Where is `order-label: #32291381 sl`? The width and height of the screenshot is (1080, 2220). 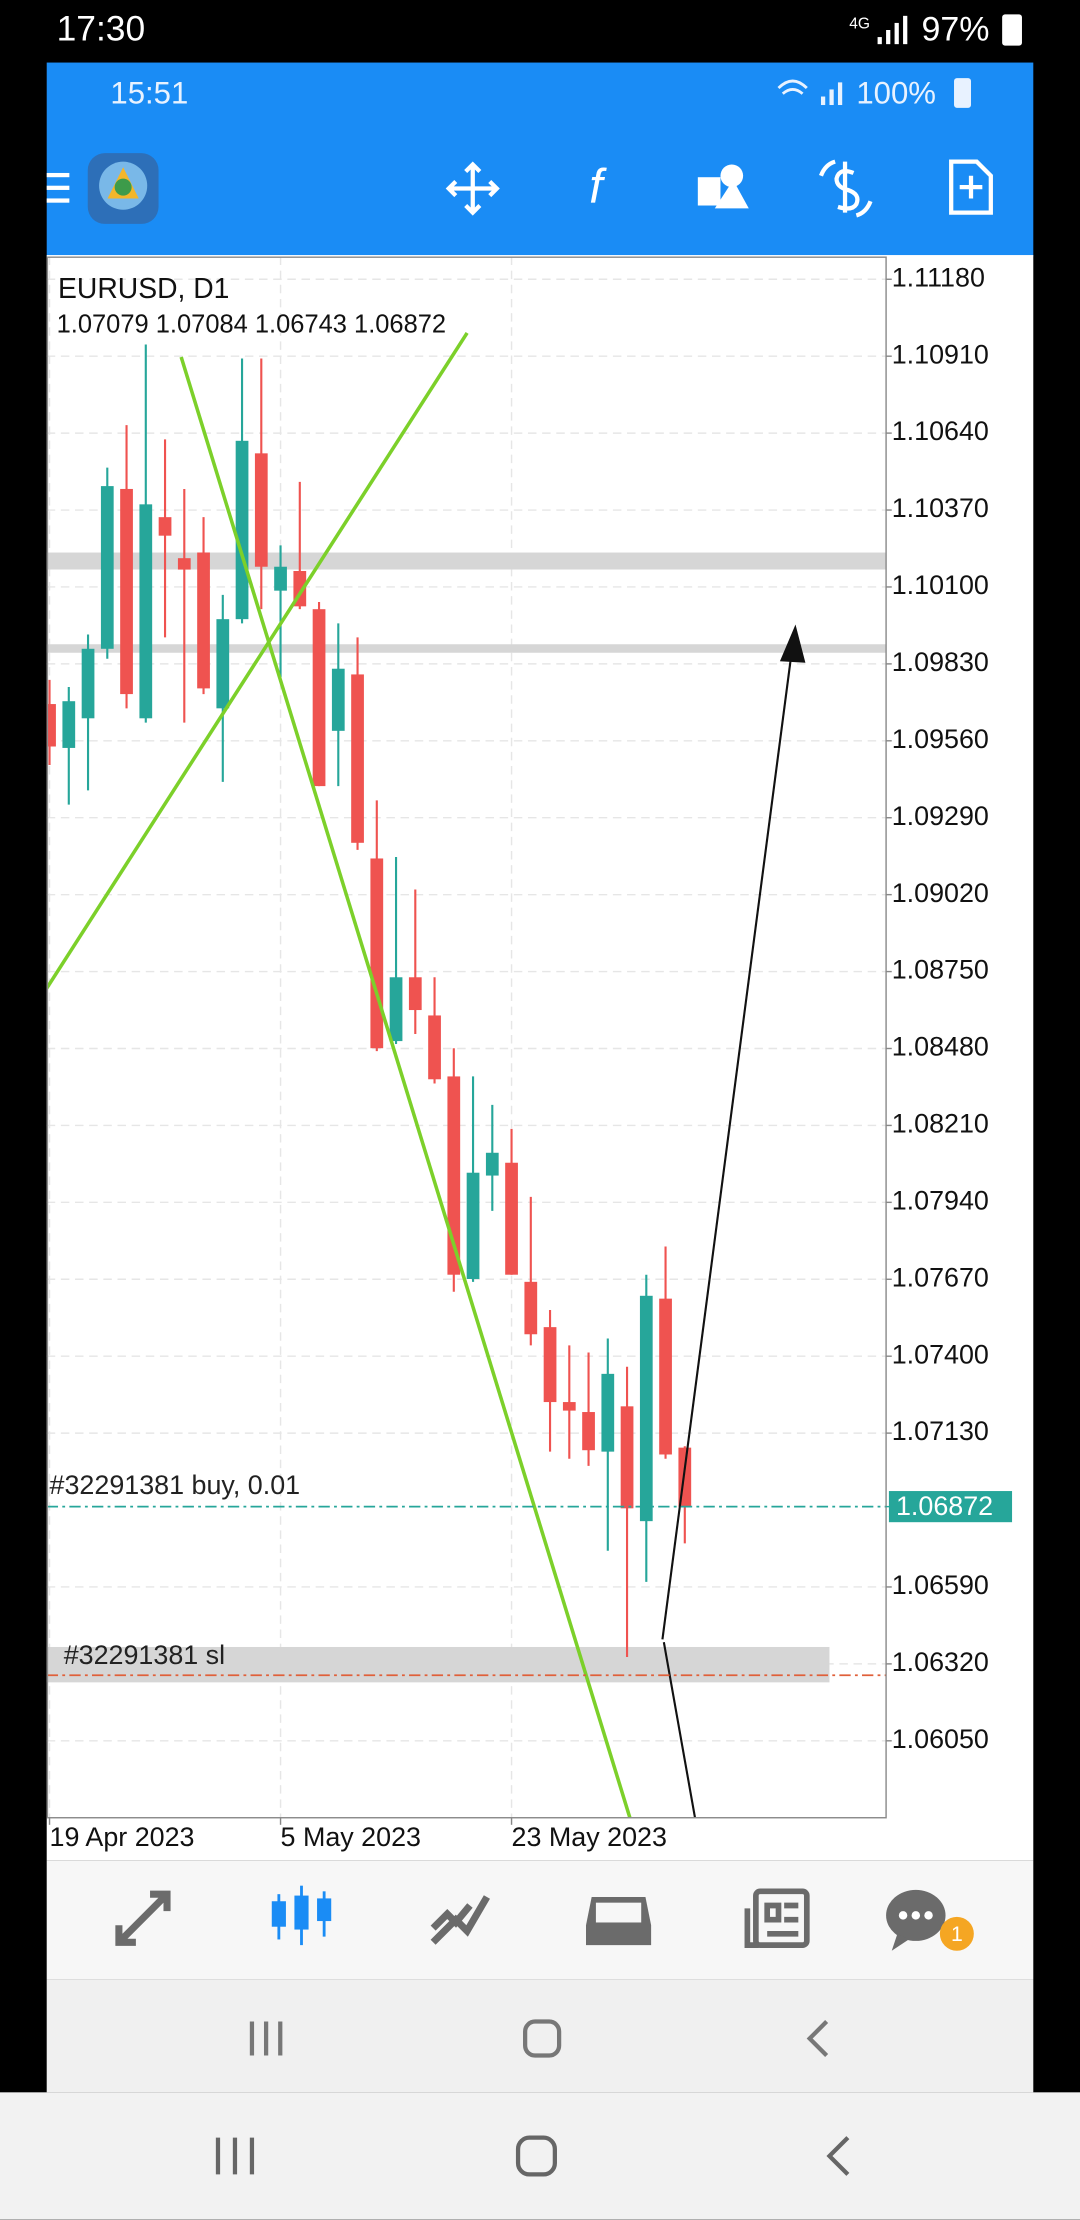
order-label: #32291381 sl is located at coordinates (144, 1655).